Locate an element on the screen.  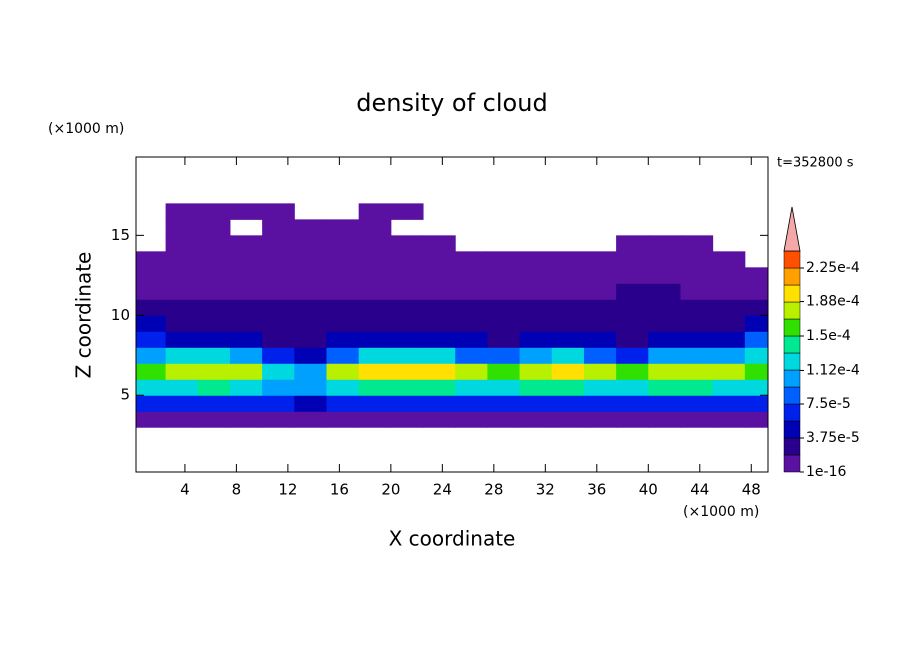
x-tick-label: 20 is located at coordinates (390, 490).